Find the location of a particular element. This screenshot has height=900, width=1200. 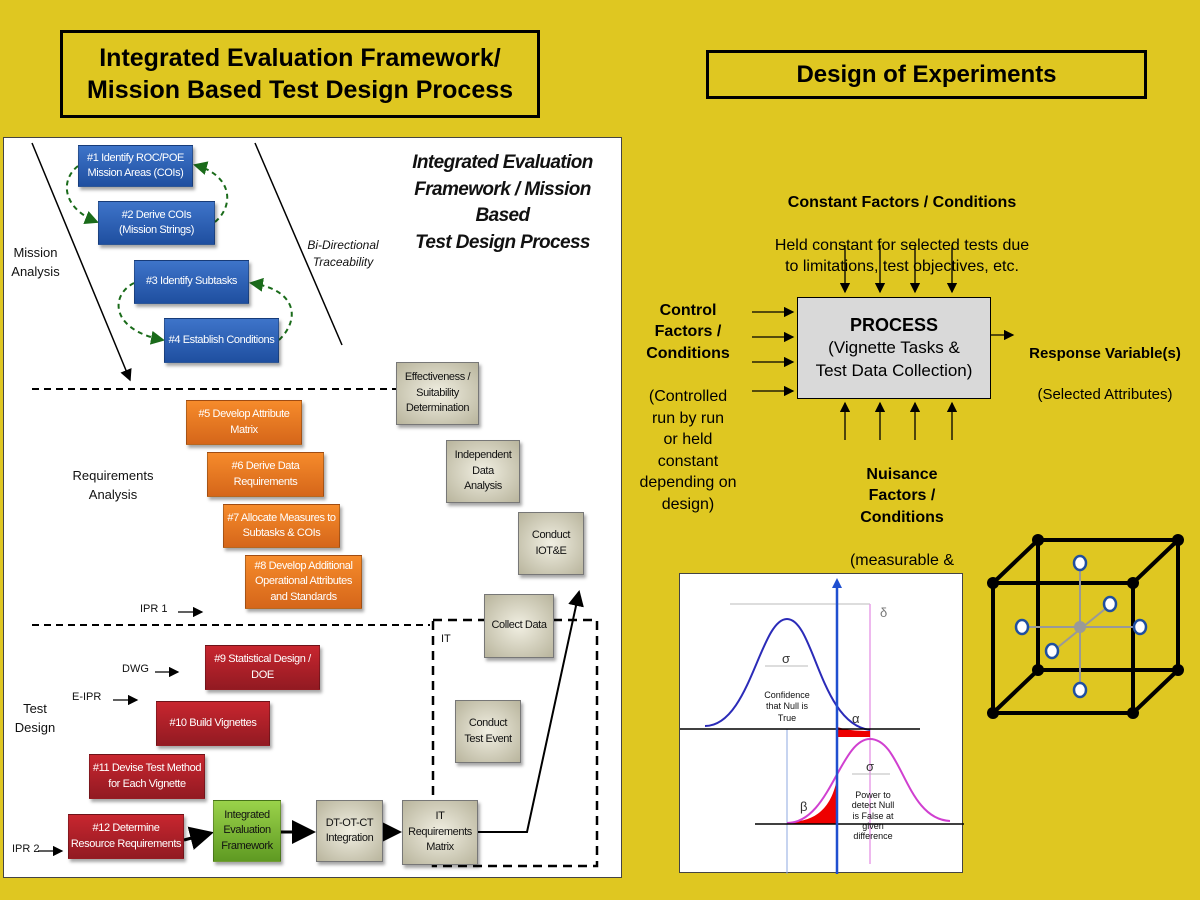

mission-diagonal-arrow is located at coordinates (81, 262).